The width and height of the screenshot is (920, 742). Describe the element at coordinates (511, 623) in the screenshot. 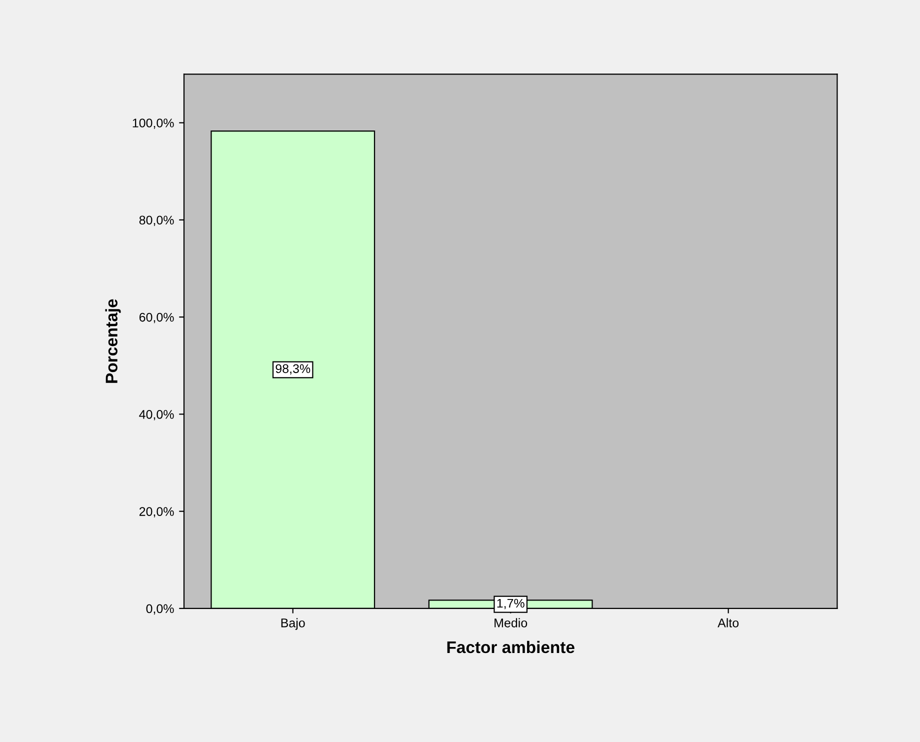

I see `x-tick-label: Medio` at that location.